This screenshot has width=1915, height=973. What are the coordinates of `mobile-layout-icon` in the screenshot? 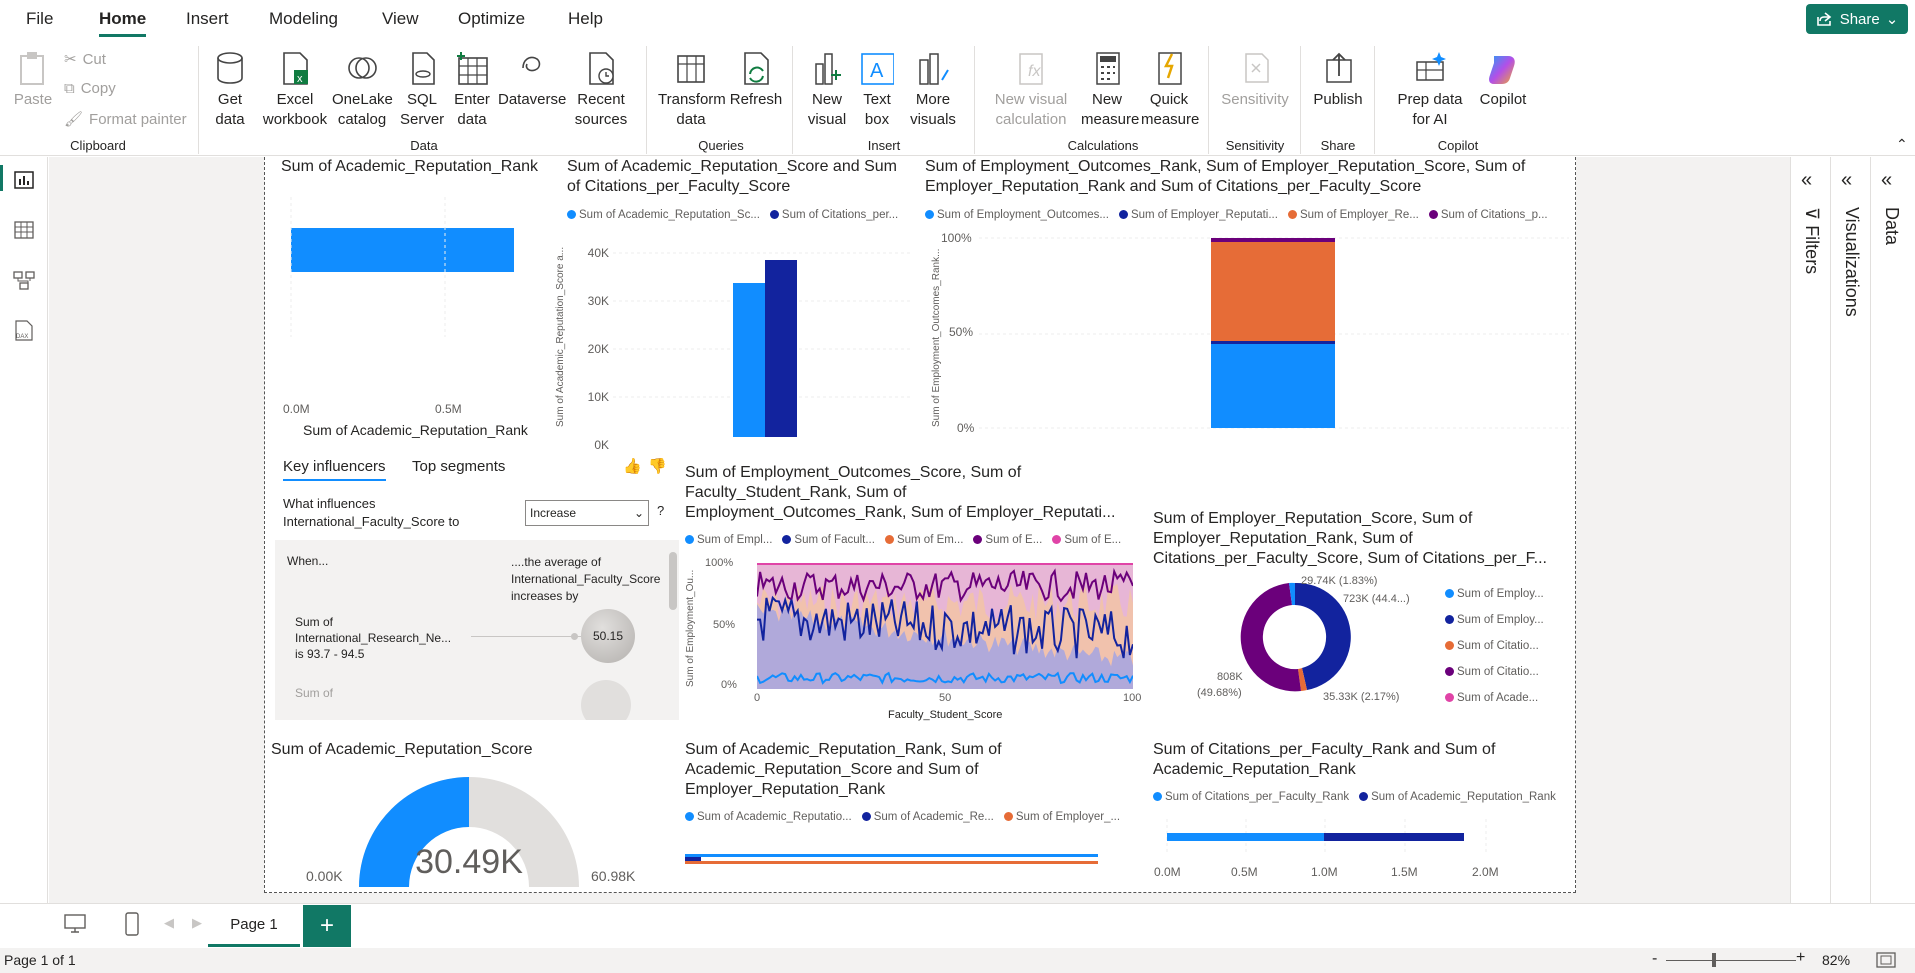 It's located at (132, 924).